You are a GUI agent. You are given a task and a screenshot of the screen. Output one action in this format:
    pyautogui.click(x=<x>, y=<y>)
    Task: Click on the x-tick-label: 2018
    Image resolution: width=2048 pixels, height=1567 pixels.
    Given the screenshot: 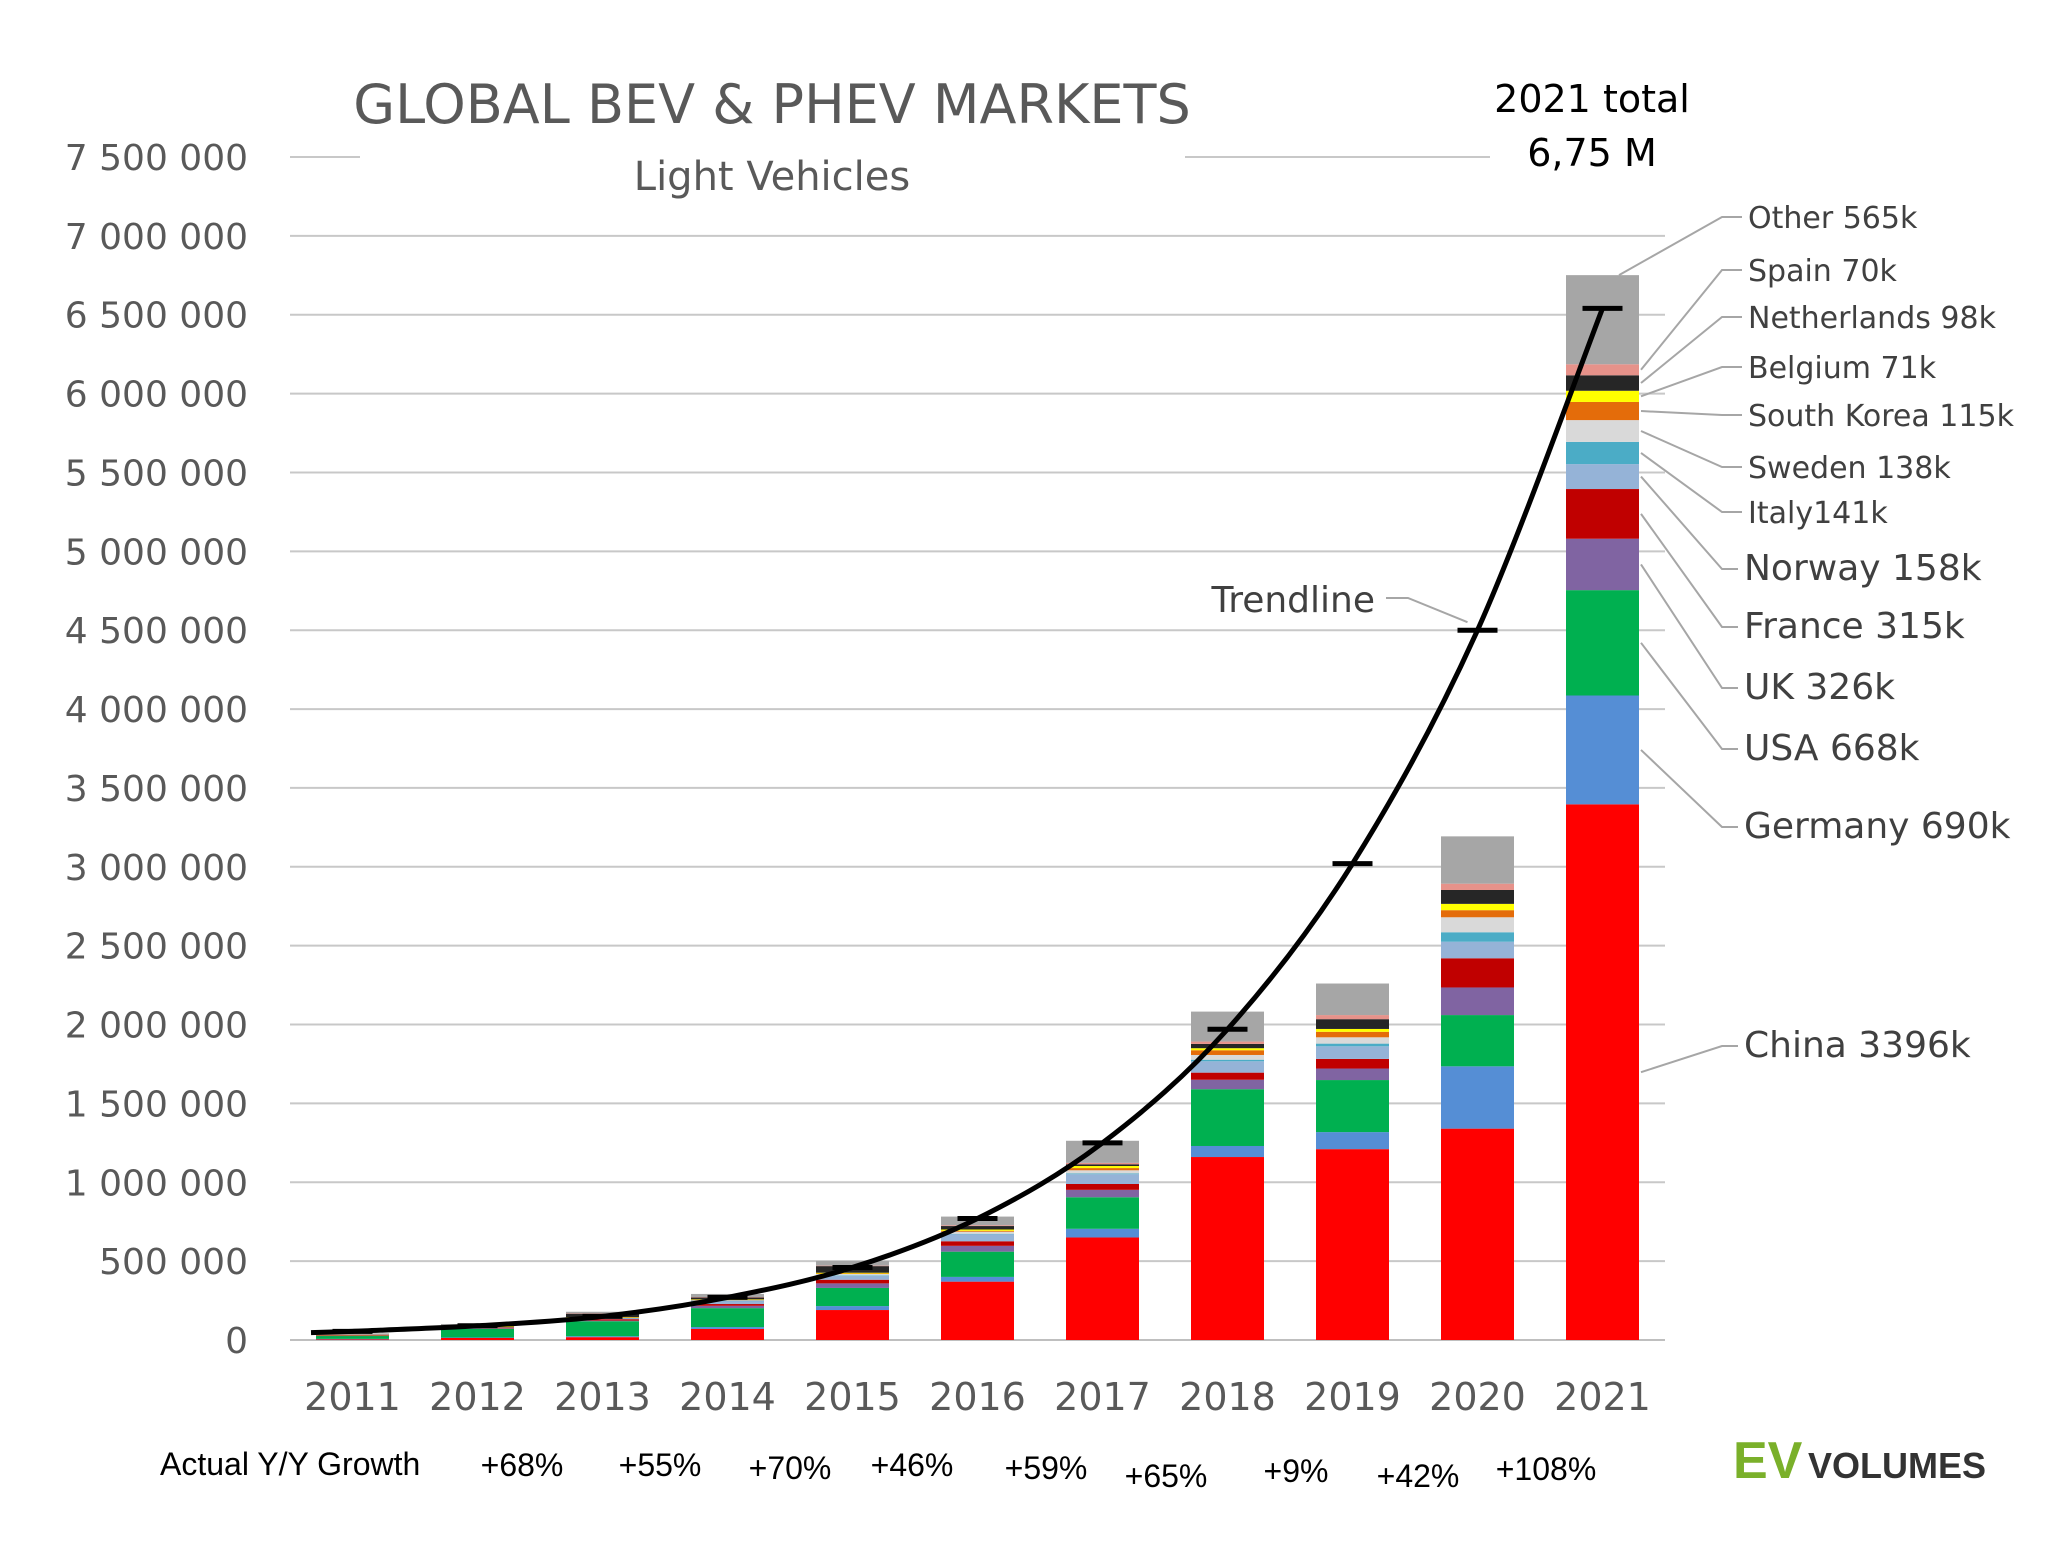 What is the action you would take?
    pyautogui.click(x=1227, y=1397)
    